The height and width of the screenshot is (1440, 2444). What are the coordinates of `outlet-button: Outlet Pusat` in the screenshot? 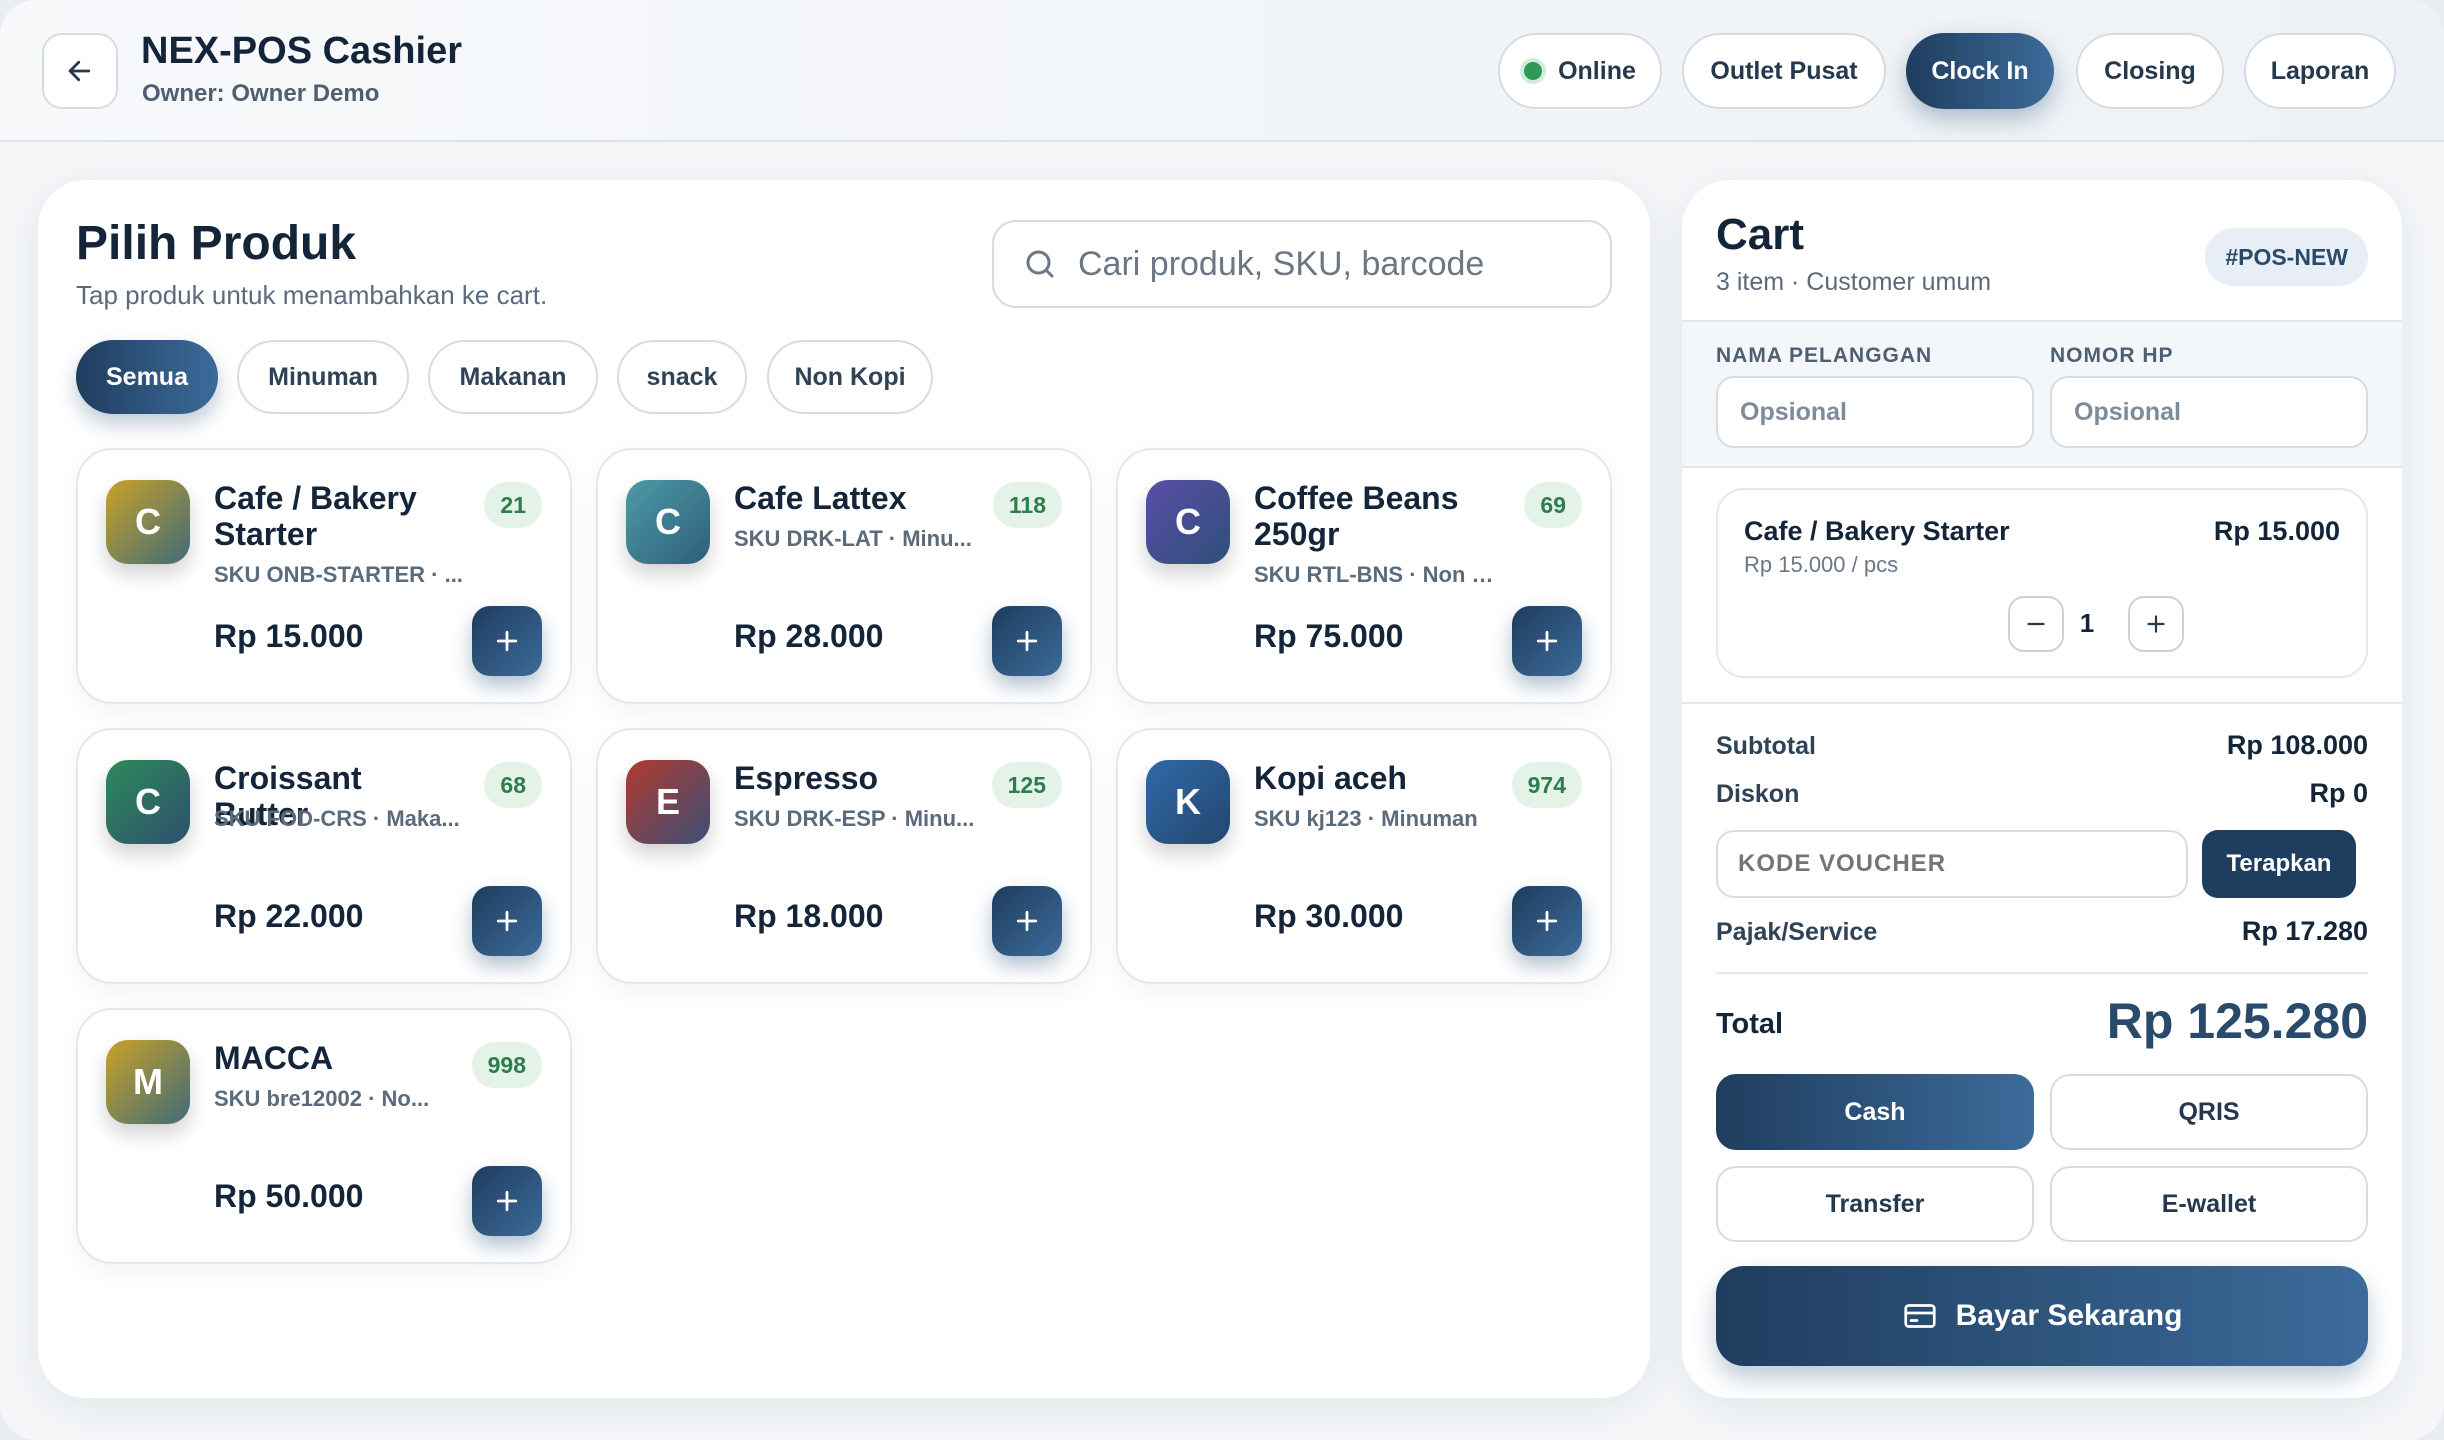 It's located at (1784, 71).